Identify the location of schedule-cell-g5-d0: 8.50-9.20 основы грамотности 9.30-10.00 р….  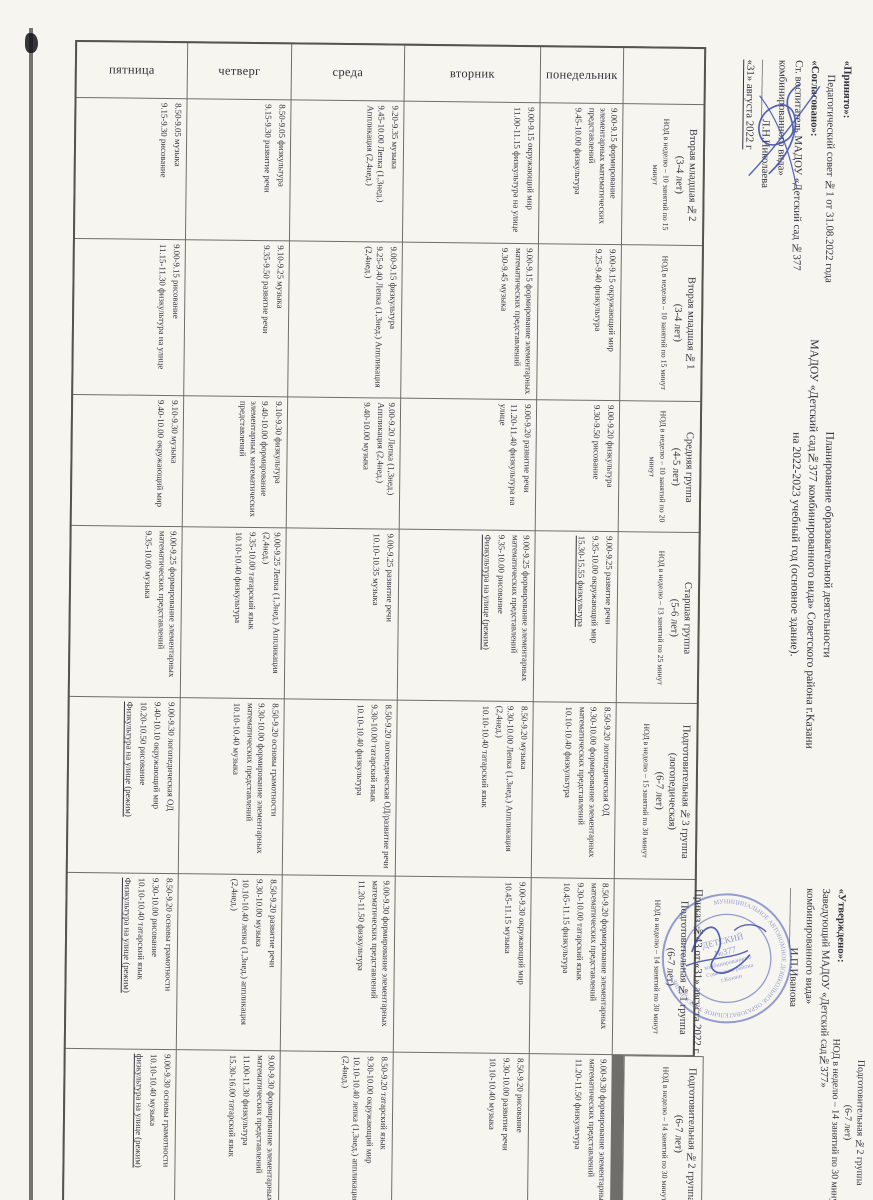
(121, 961).